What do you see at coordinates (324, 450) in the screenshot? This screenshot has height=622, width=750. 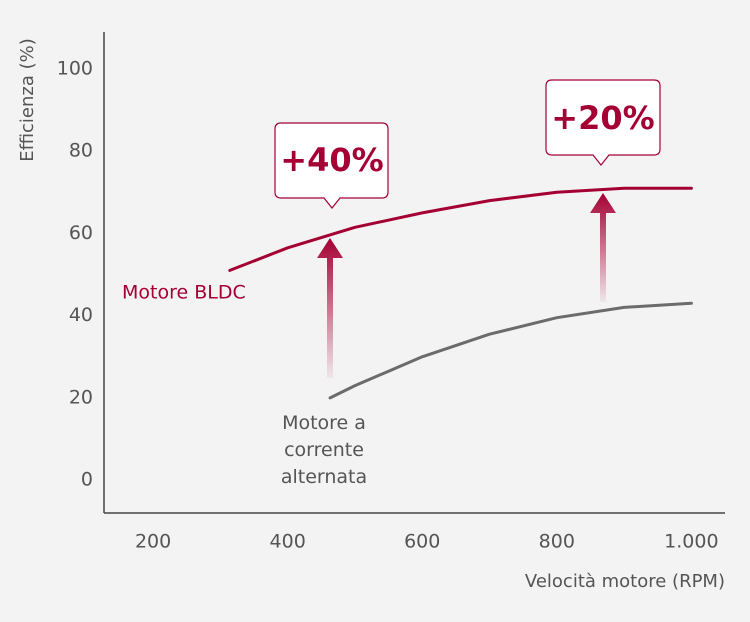 I see `series-label: Motore a corrente alternata` at bounding box center [324, 450].